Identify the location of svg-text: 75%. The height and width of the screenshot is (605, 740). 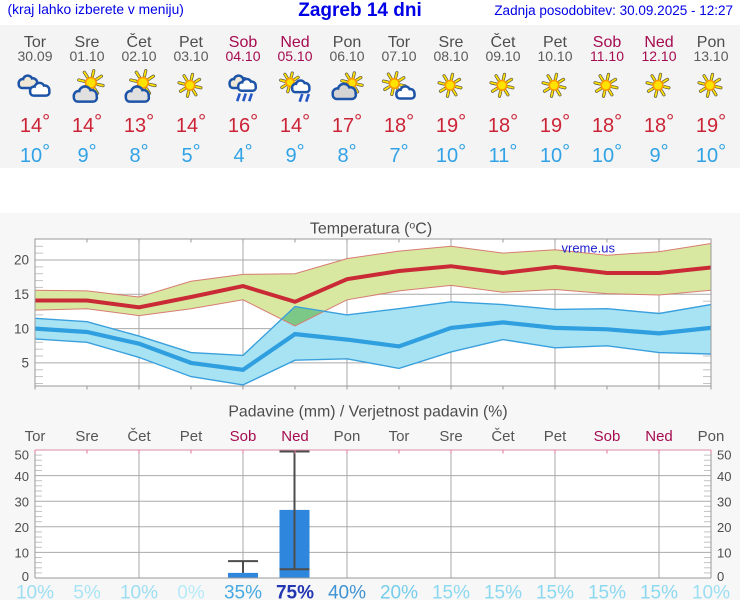
(295, 592).